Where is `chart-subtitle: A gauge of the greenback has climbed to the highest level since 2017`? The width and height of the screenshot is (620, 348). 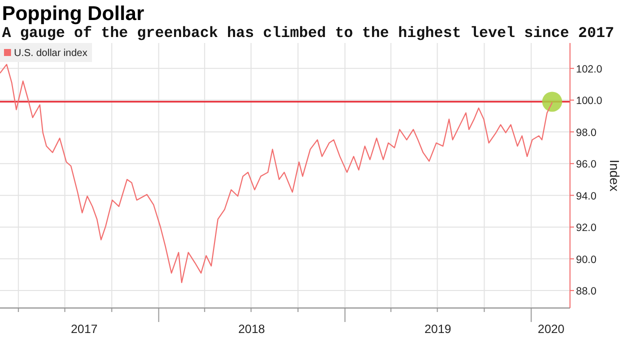 chart-subtitle: A gauge of the greenback has climbed to the highest level since 2017 is located at coordinates (308, 33).